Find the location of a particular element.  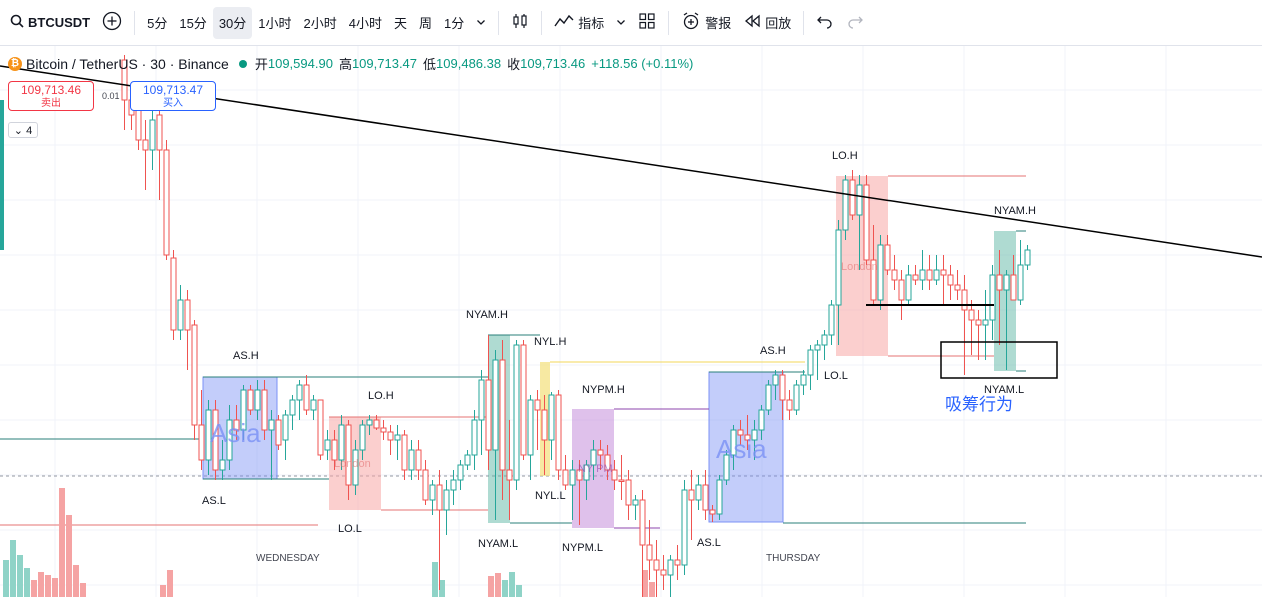

grid-icon is located at coordinates (647, 22).